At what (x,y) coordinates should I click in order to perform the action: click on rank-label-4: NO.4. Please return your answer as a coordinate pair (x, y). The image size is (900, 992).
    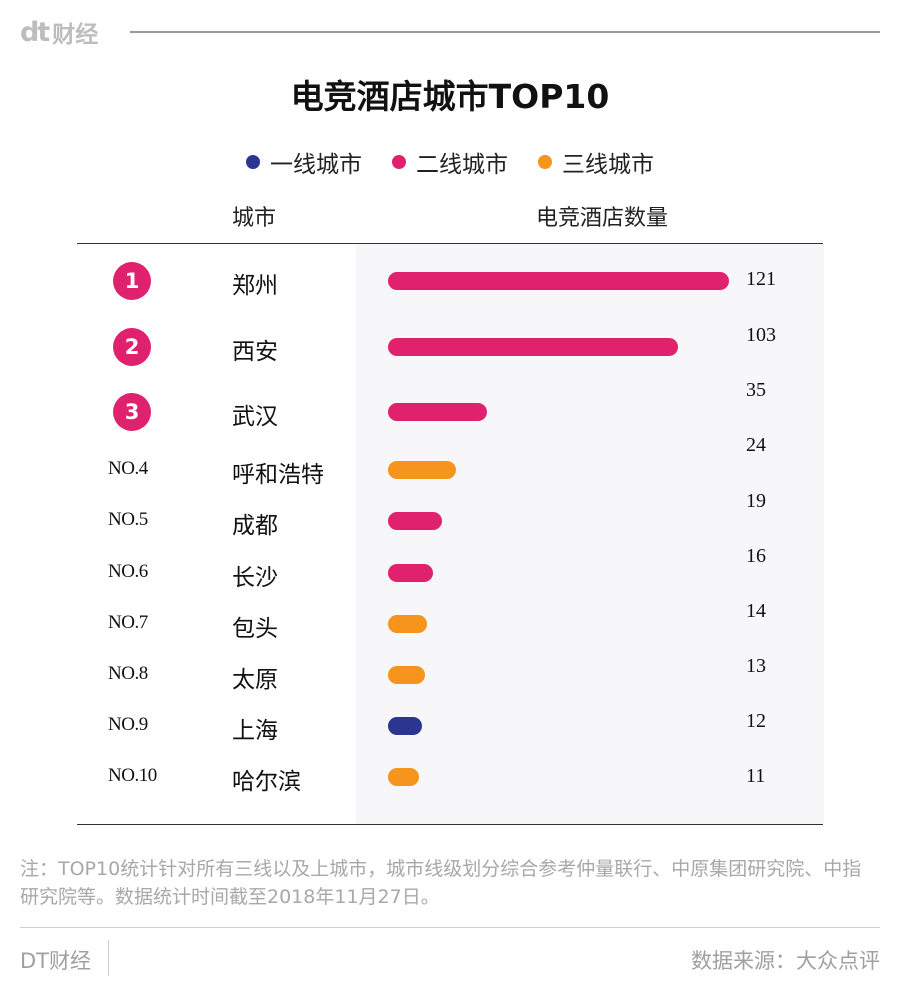
    Looking at the image, I should click on (128, 468).